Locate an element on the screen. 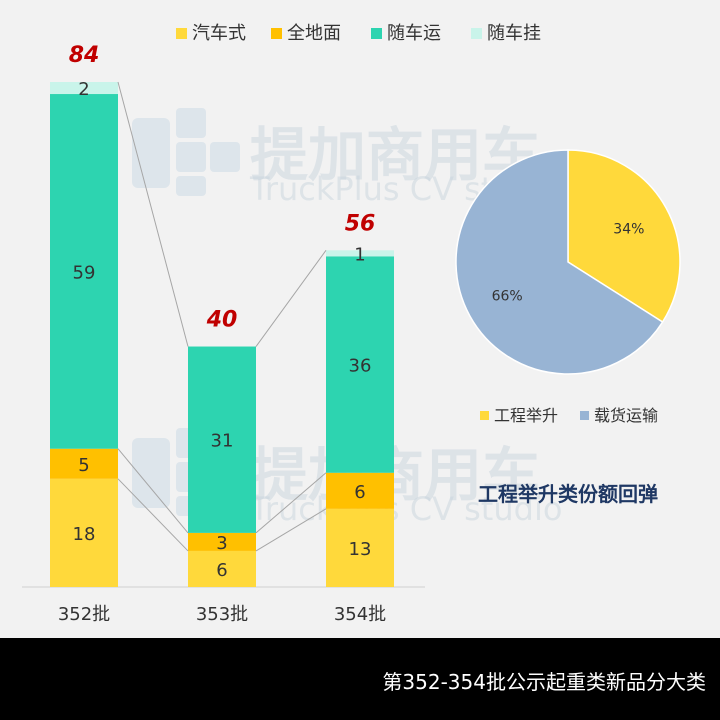 This screenshot has width=720, height=720. pie-annotation: 工程举升类份额回弹 is located at coordinates (568, 494).